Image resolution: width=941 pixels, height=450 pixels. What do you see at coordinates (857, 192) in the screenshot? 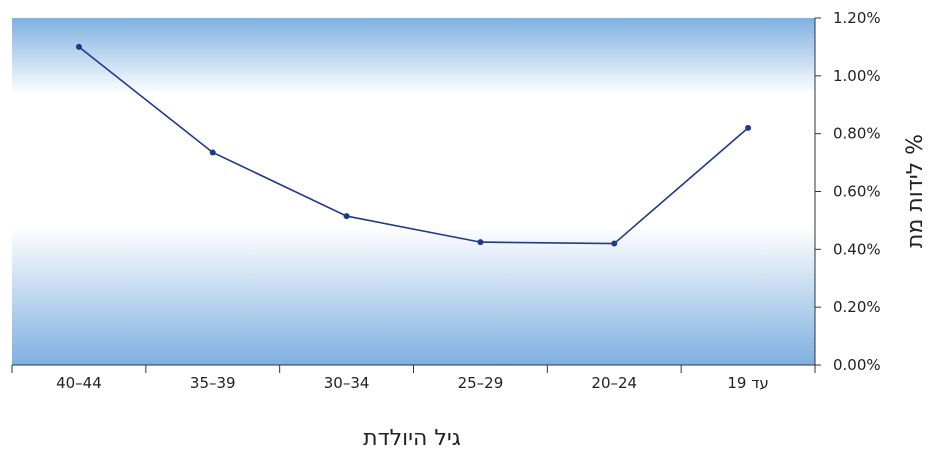
I see `y-tick-label: 0.60%` at bounding box center [857, 192].